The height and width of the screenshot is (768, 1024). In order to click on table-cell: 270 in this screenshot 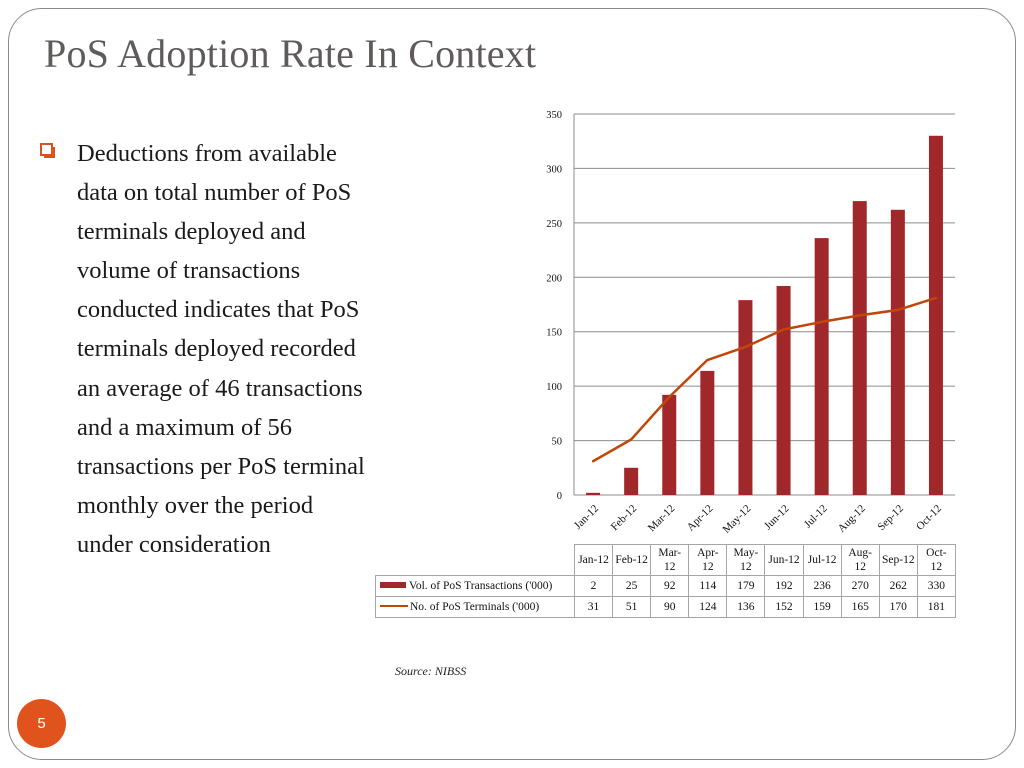, I will do `click(860, 586)`.